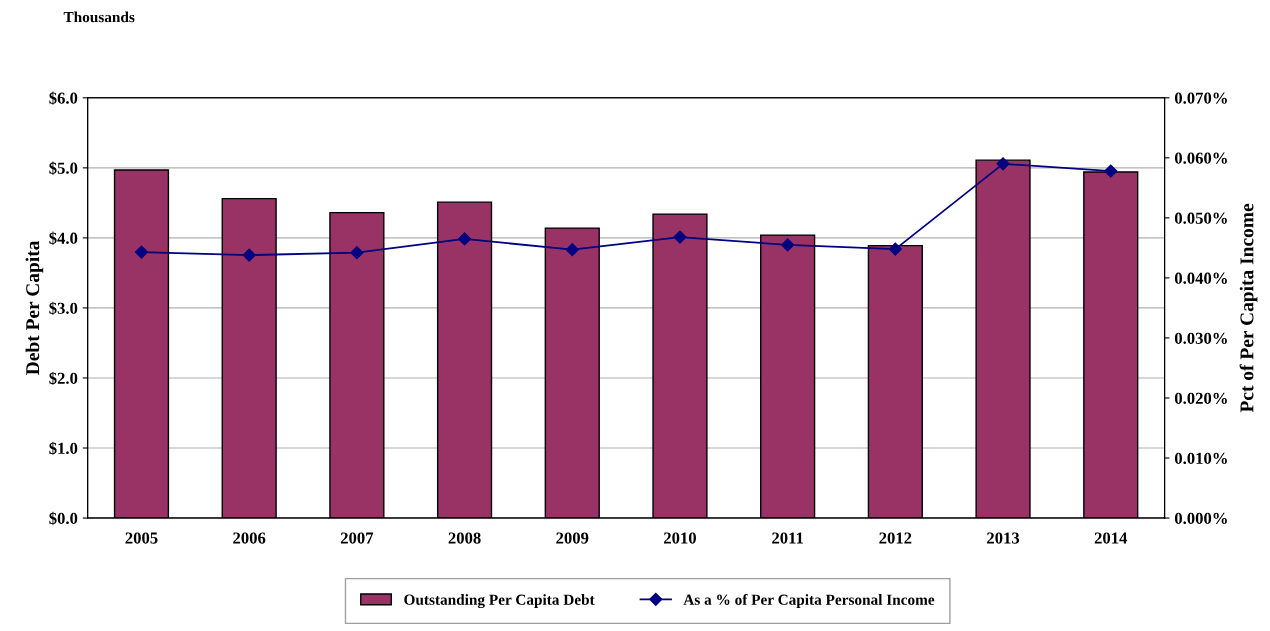 The height and width of the screenshot is (631, 1270). What do you see at coordinates (464, 538) in the screenshot?
I see `x-tick-label: 2008` at bounding box center [464, 538].